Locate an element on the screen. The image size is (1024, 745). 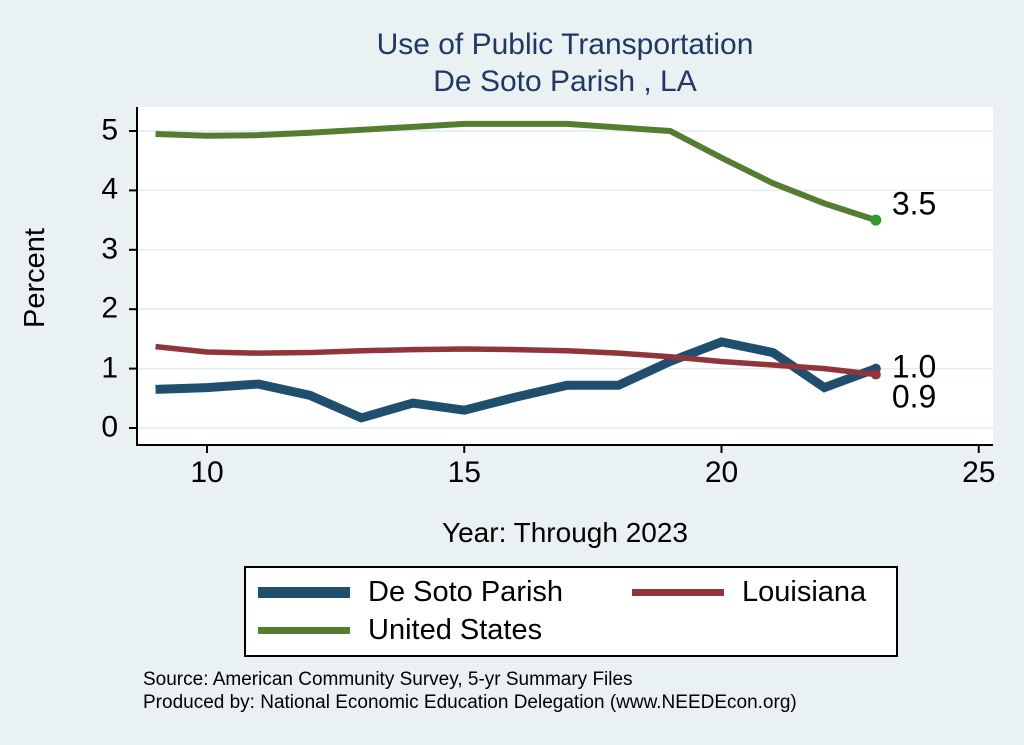
y-axis-title: Percent is located at coordinates (35, 278).